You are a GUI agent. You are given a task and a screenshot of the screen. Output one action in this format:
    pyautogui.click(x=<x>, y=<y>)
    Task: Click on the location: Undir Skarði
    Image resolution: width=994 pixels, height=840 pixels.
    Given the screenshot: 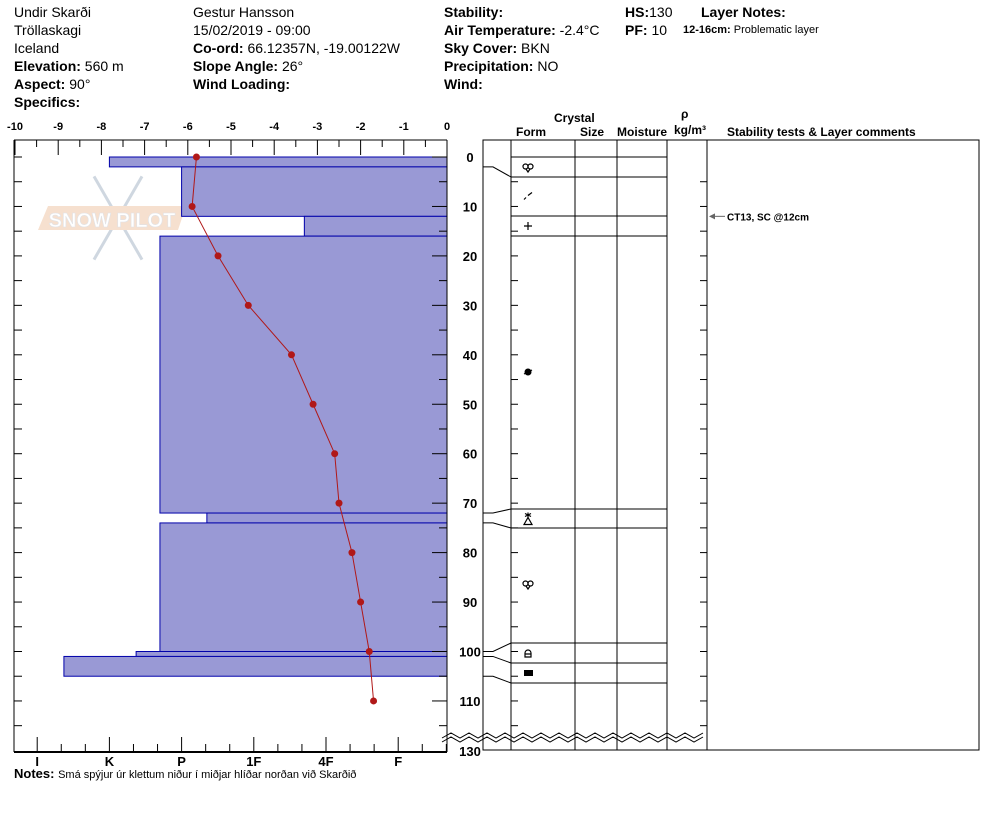 What is the action you would take?
    pyautogui.click(x=53, y=12)
    